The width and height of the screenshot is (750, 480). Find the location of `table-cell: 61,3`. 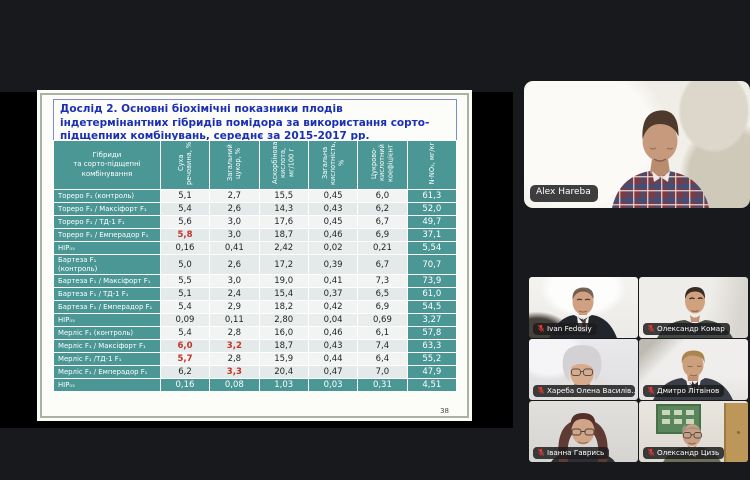

table-cell: 61,3 is located at coordinates (432, 196).